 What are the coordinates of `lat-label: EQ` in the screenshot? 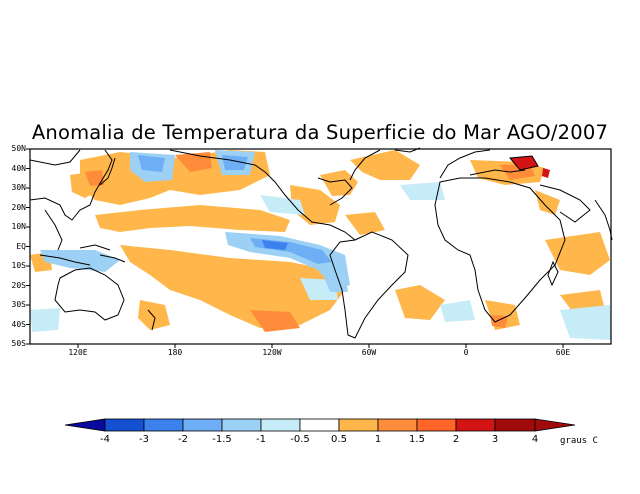 It's located at (21, 246).